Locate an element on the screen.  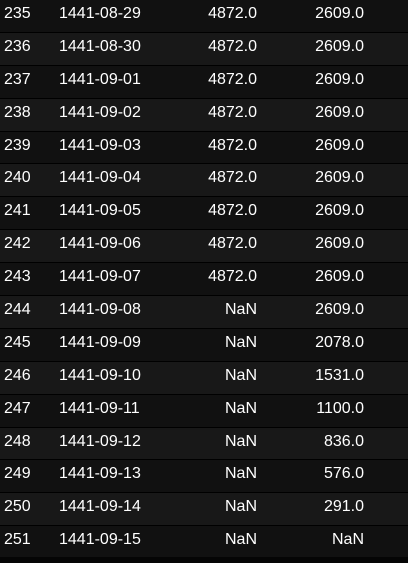
row-date: 1441-09-06 is located at coordinates (100, 244).